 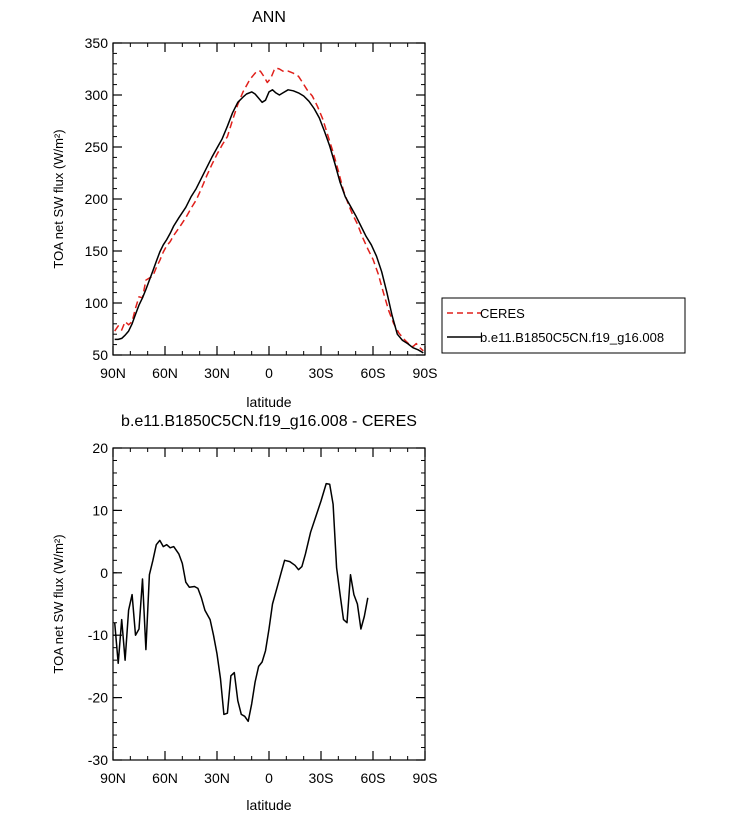 I want to click on bottom-y-tick-label: 20, so click(x=100, y=448).